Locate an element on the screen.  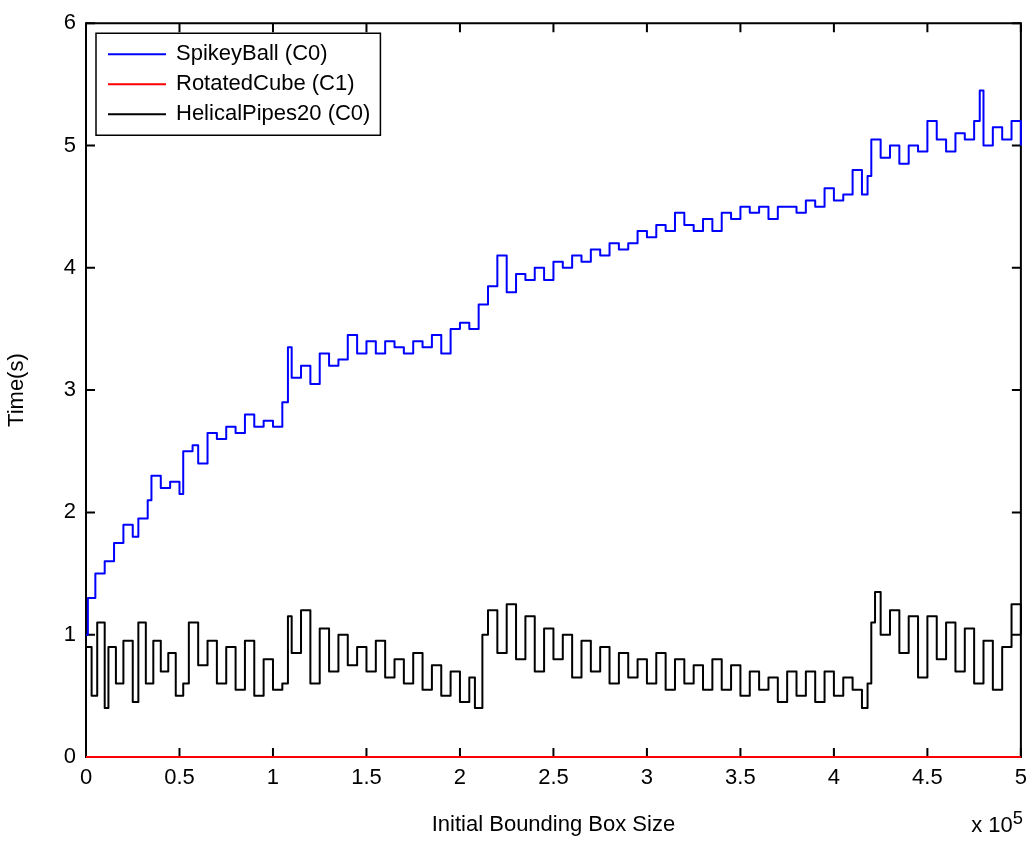
x-tick-label: 2.5 is located at coordinates (553, 777).